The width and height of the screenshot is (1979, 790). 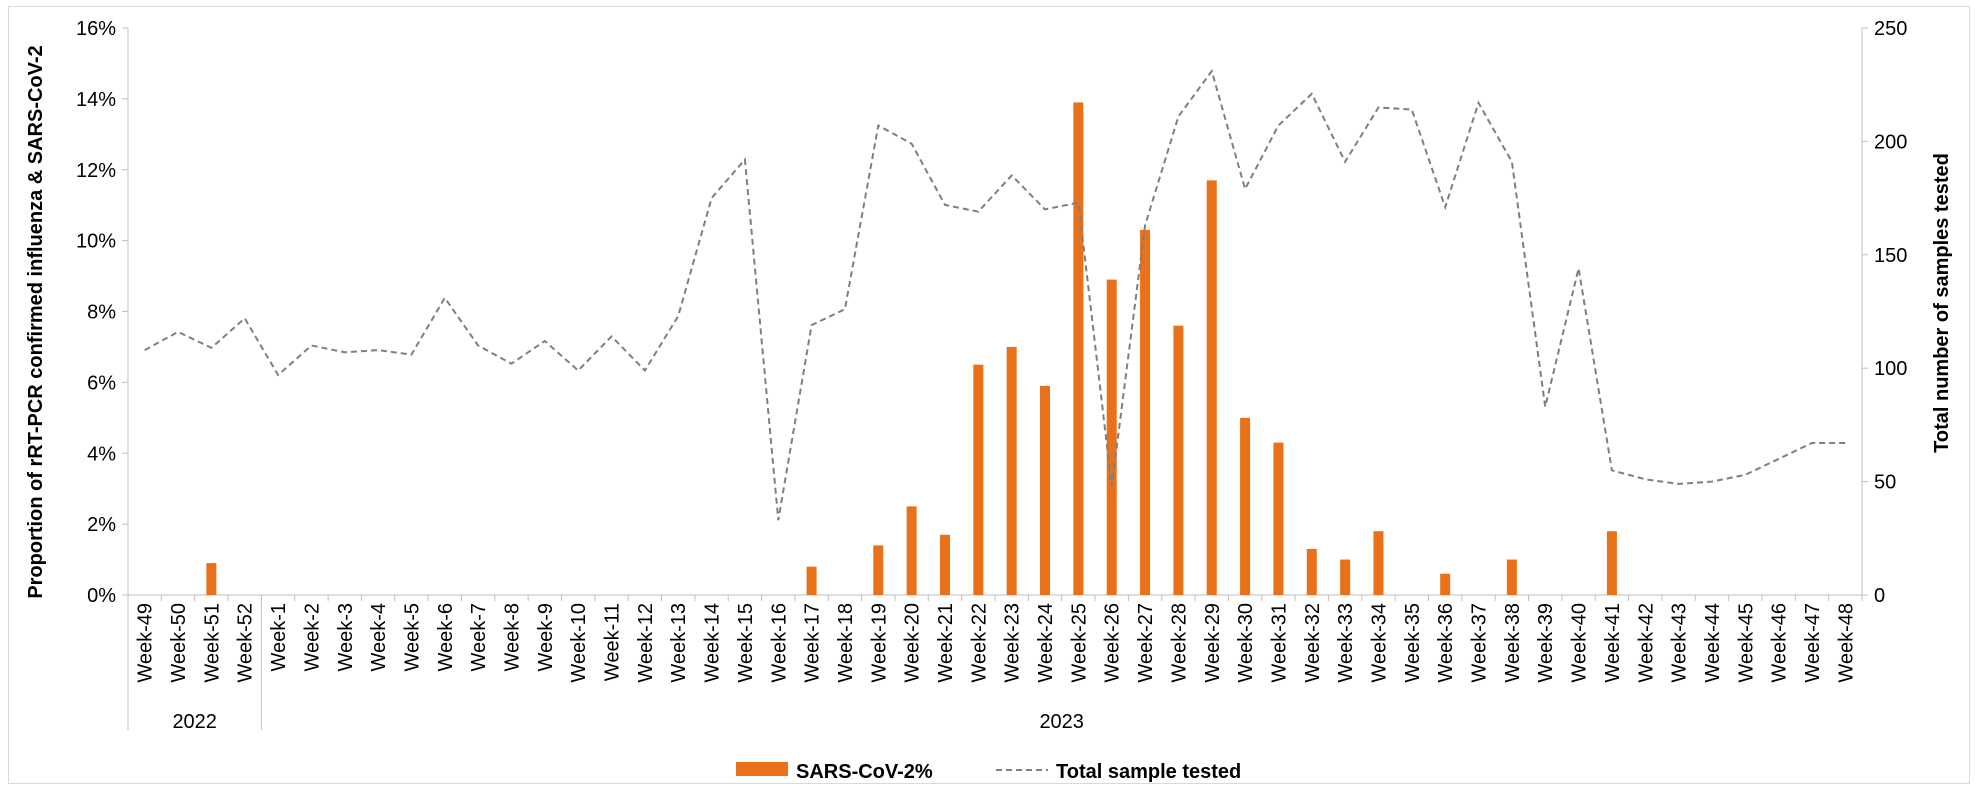 What do you see at coordinates (212, 643) in the screenshot?
I see `x-tick-label: Week-51` at bounding box center [212, 643].